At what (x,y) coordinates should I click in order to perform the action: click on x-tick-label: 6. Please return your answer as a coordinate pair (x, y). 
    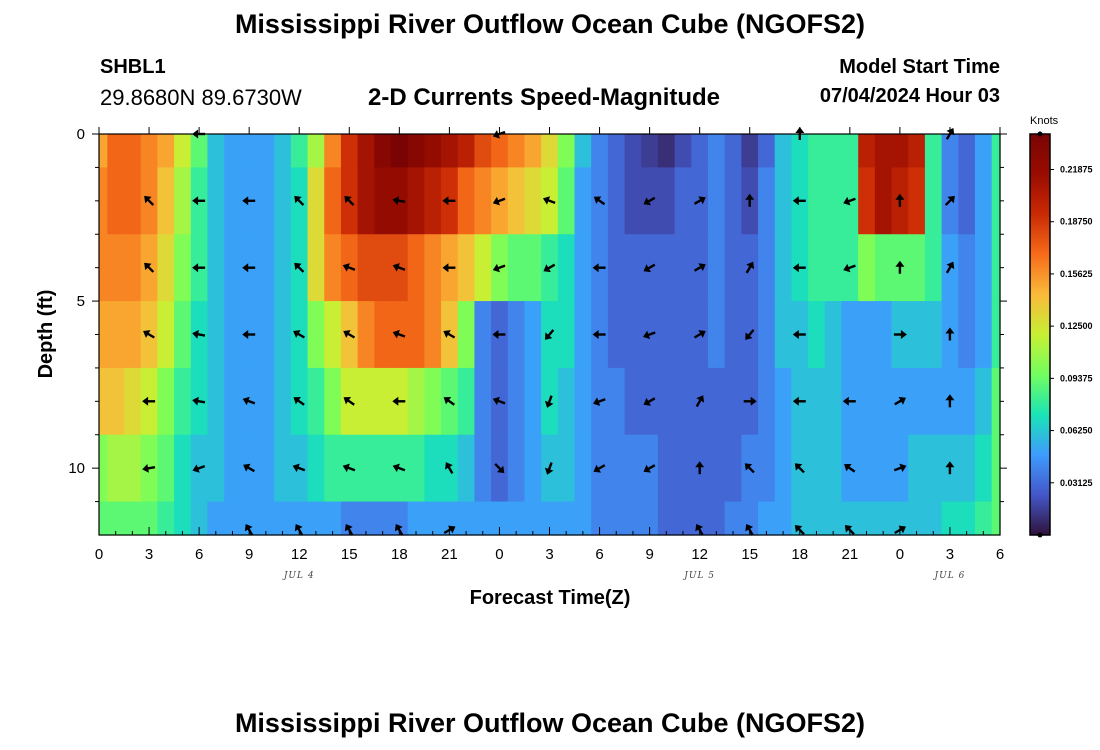
    Looking at the image, I should click on (1000, 554).